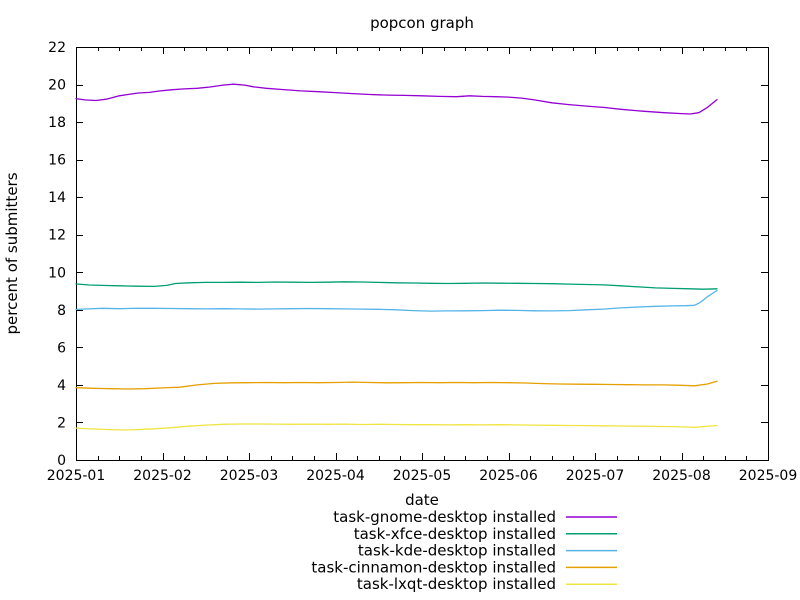  Describe the element at coordinates (457, 551) in the screenshot. I see `legend-label: task-kde-desktop installed` at that location.